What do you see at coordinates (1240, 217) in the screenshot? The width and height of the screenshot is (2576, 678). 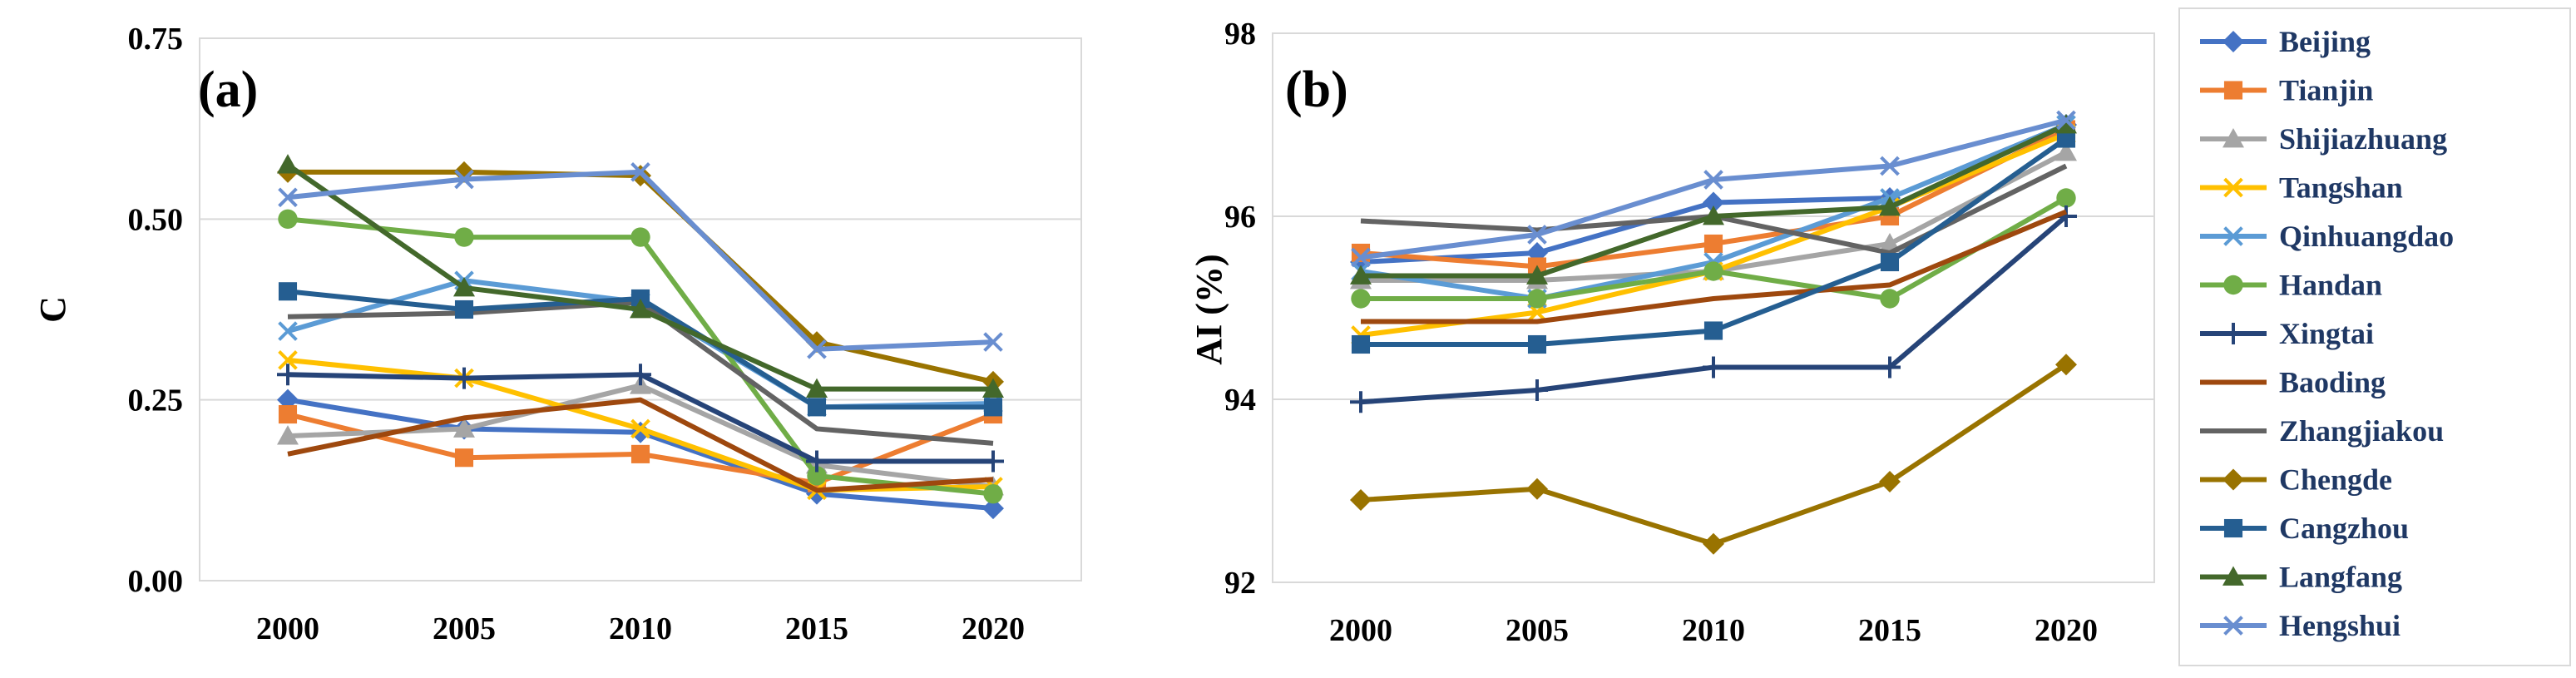 I see `b-y-tick-label: 96` at bounding box center [1240, 217].